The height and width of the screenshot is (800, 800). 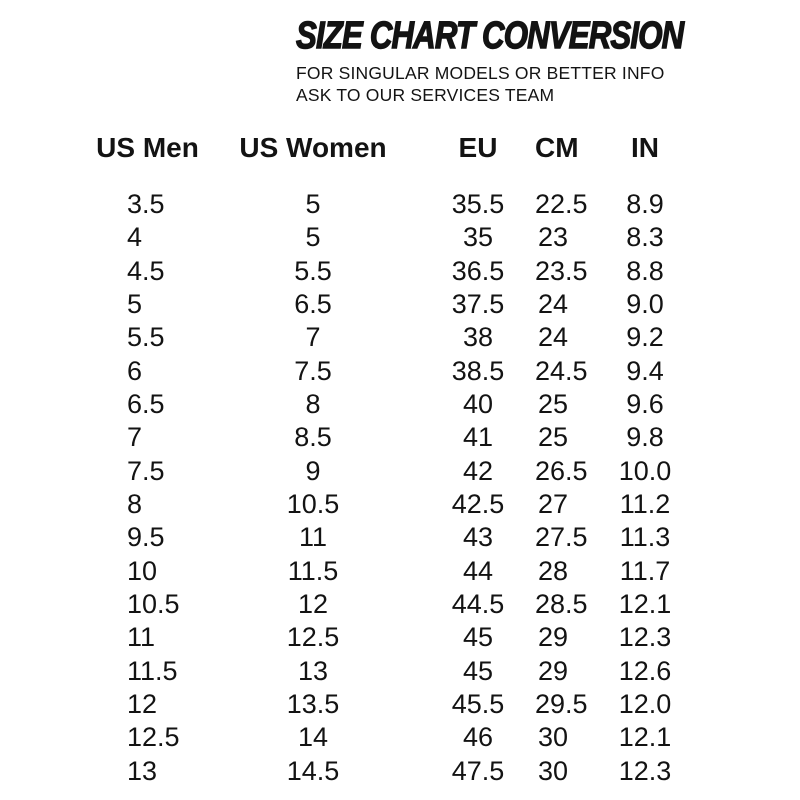 What do you see at coordinates (404, 237) in the screenshot?
I see `table-row: 4 5 35 23 8.3` at bounding box center [404, 237].